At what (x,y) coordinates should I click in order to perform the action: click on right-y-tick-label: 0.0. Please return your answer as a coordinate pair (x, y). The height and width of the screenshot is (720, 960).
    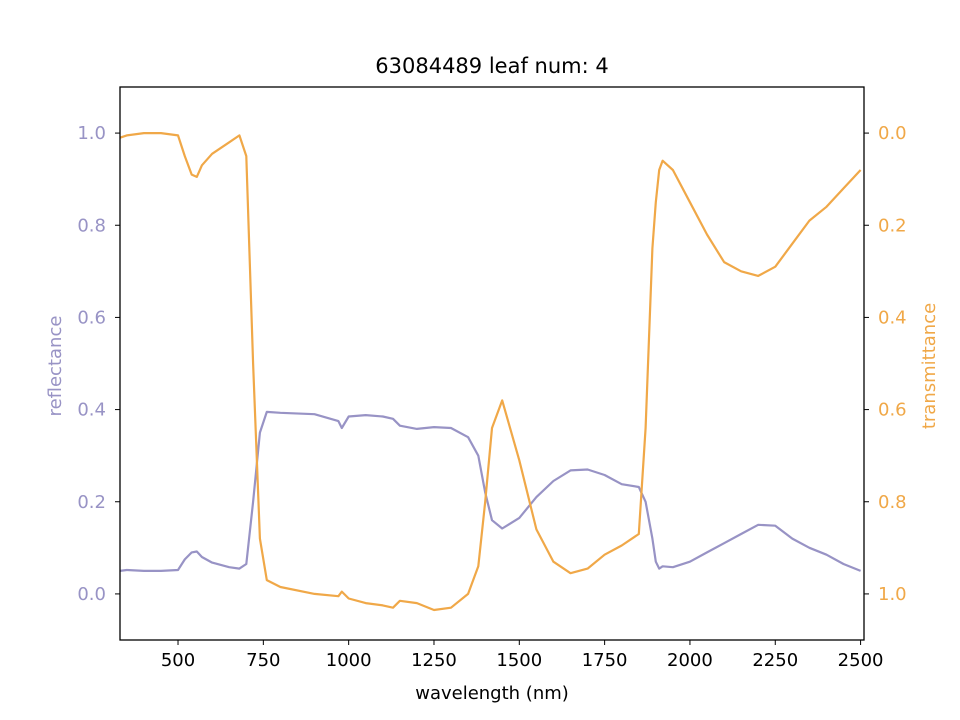
    Looking at the image, I should click on (892, 133).